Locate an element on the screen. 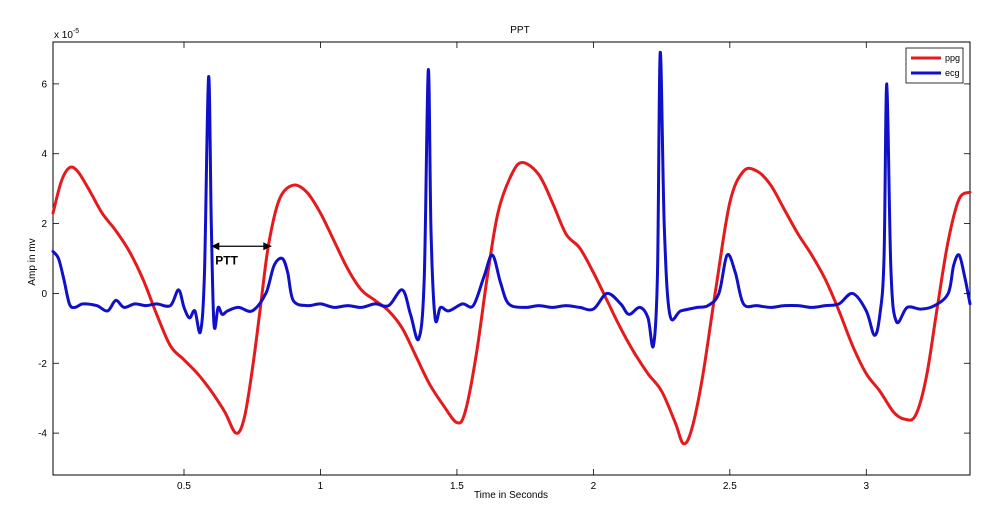  legend: ppg ecg is located at coordinates (934, 65).